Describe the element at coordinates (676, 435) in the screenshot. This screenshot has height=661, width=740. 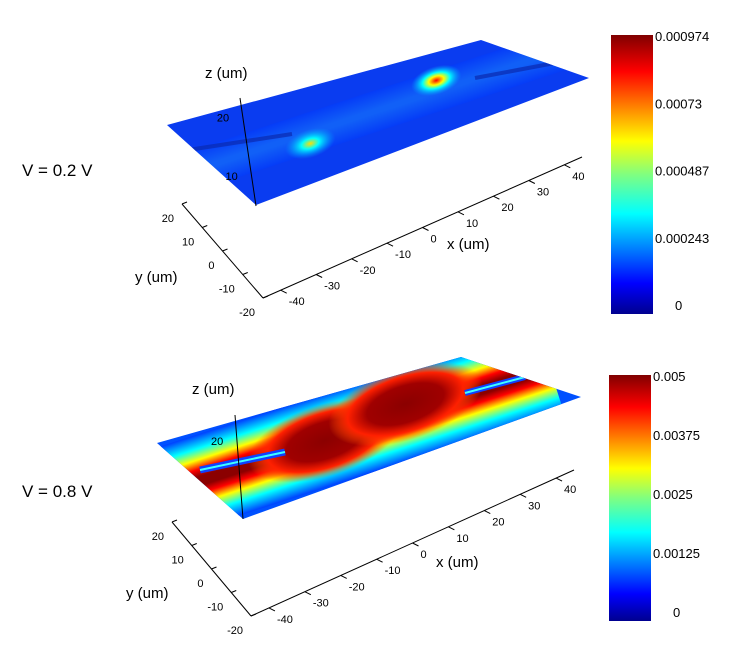
I see `colorbar-tick-label: 0.00375` at that location.